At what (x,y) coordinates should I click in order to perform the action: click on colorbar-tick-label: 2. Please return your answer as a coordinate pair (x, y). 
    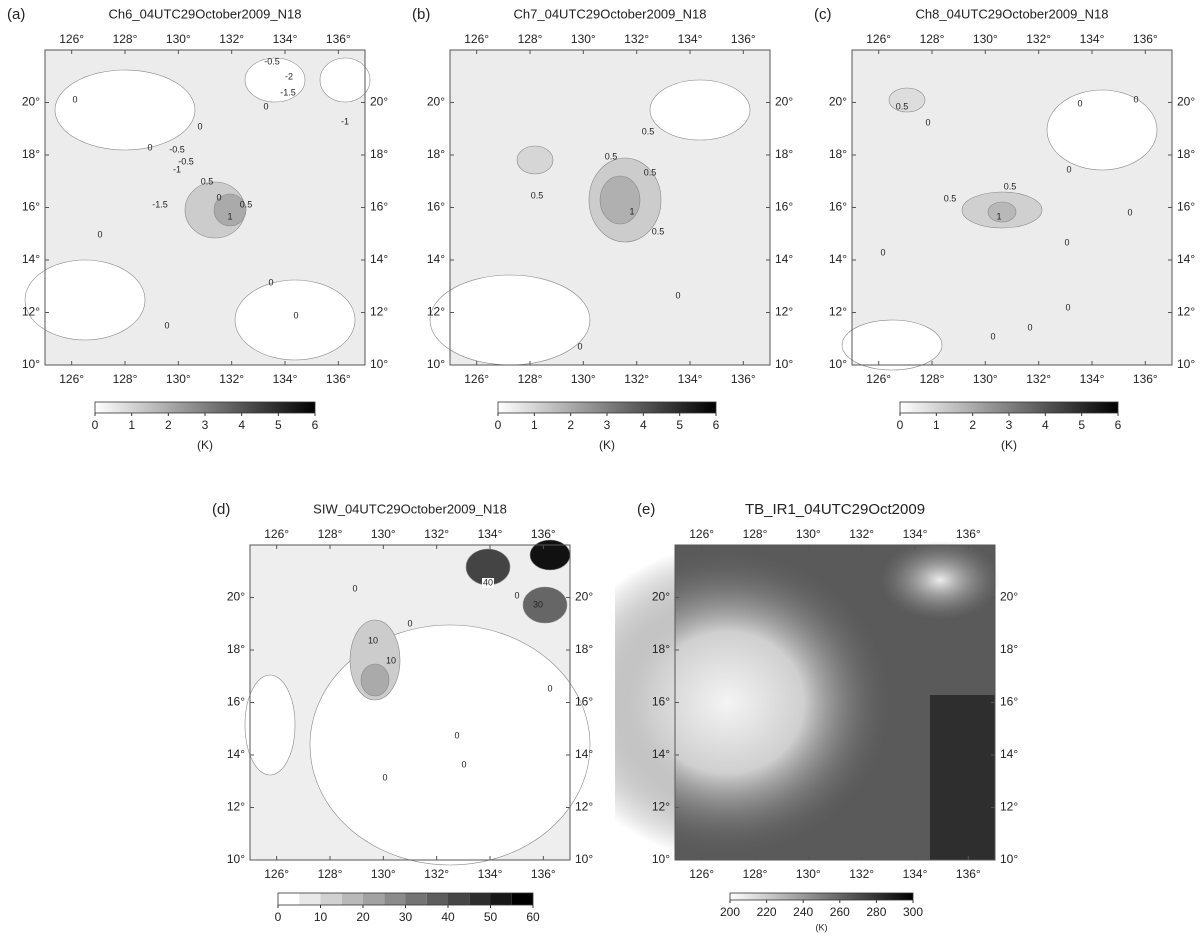
    Looking at the image, I should click on (168, 425).